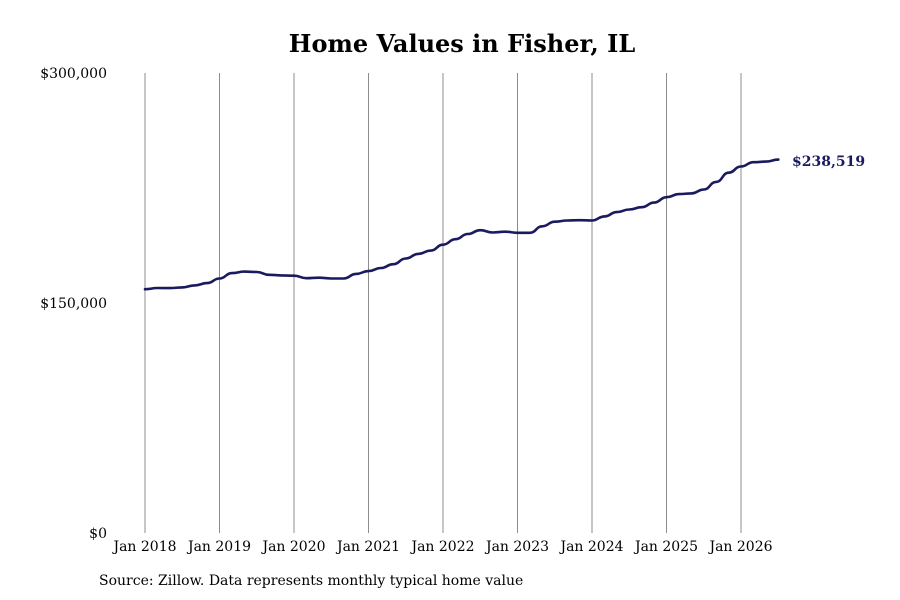 Image resolution: width=900 pixels, height=600 pixels. Describe the element at coordinates (590, 547) in the screenshot. I see `x-tick-label: Jan 2024` at that location.